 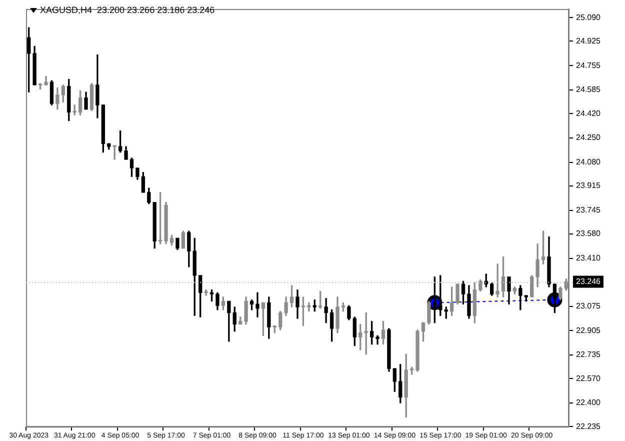 What do you see at coordinates (589, 281) in the screenshot?
I see `ref-line-label: 23.246` at bounding box center [589, 281].